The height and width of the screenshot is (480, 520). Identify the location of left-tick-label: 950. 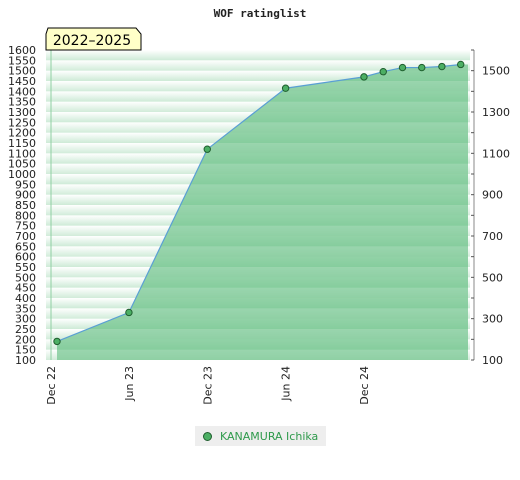
(25, 184).